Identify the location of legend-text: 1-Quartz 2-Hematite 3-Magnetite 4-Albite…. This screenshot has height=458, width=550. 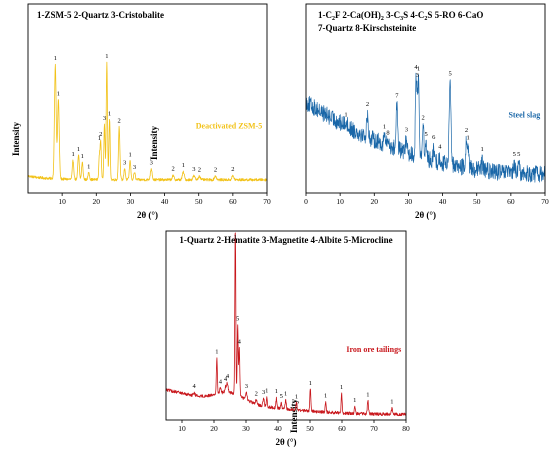
(285, 240).